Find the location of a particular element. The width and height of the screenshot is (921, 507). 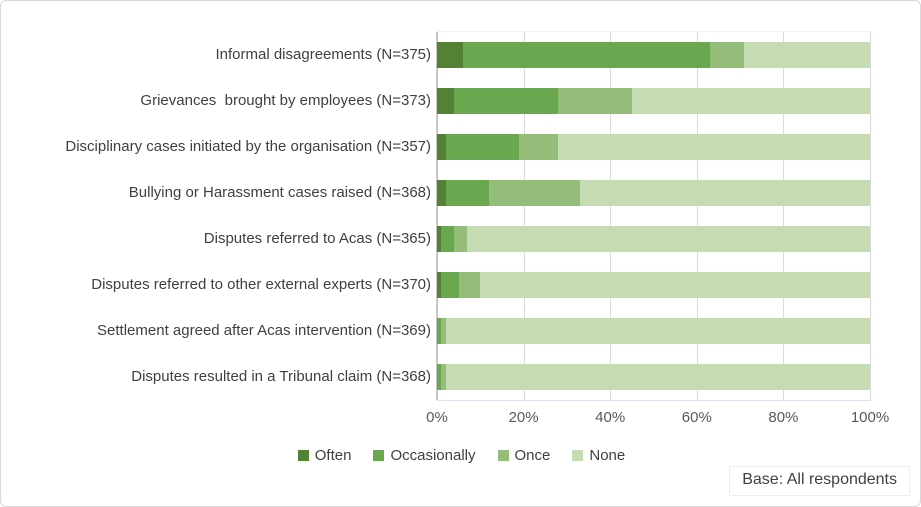

y-axis-line is located at coordinates (437, 216).